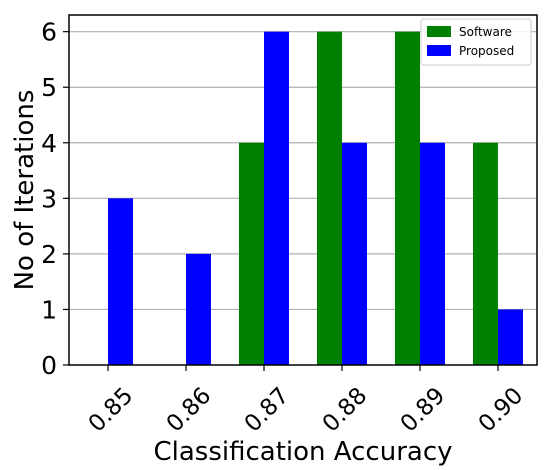 The width and height of the screenshot is (550, 470). Describe the element at coordinates (49, 309) in the screenshot. I see `y-tick-label: 1` at that location.